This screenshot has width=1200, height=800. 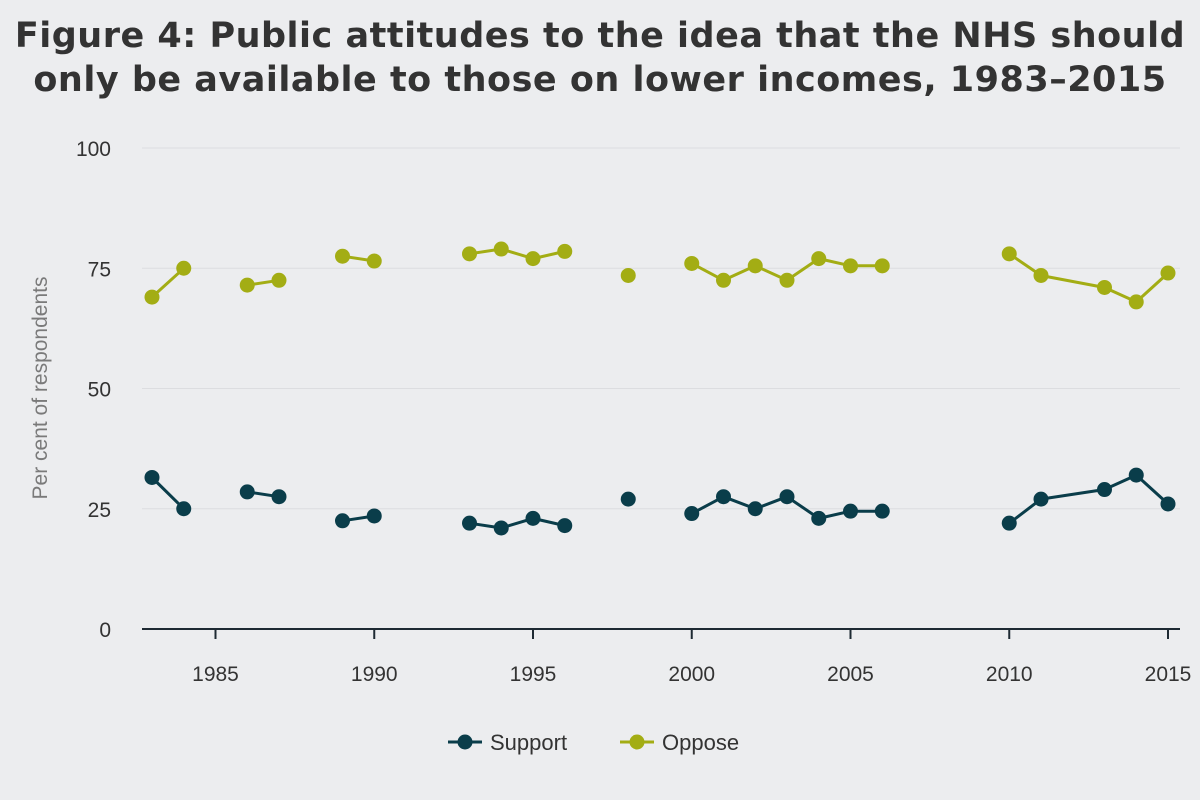 What do you see at coordinates (692, 514) in the screenshot?
I see `support-point-2000` at bounding box center [692, 514].